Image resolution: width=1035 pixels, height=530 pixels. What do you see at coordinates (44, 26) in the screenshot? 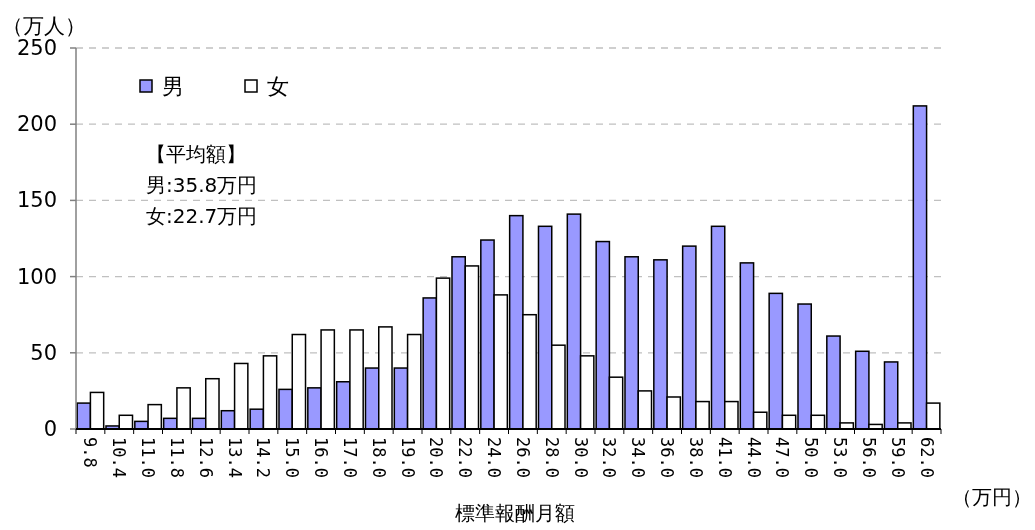
I see `y-axis-title: （万人）` at bounding box center [44, 26].